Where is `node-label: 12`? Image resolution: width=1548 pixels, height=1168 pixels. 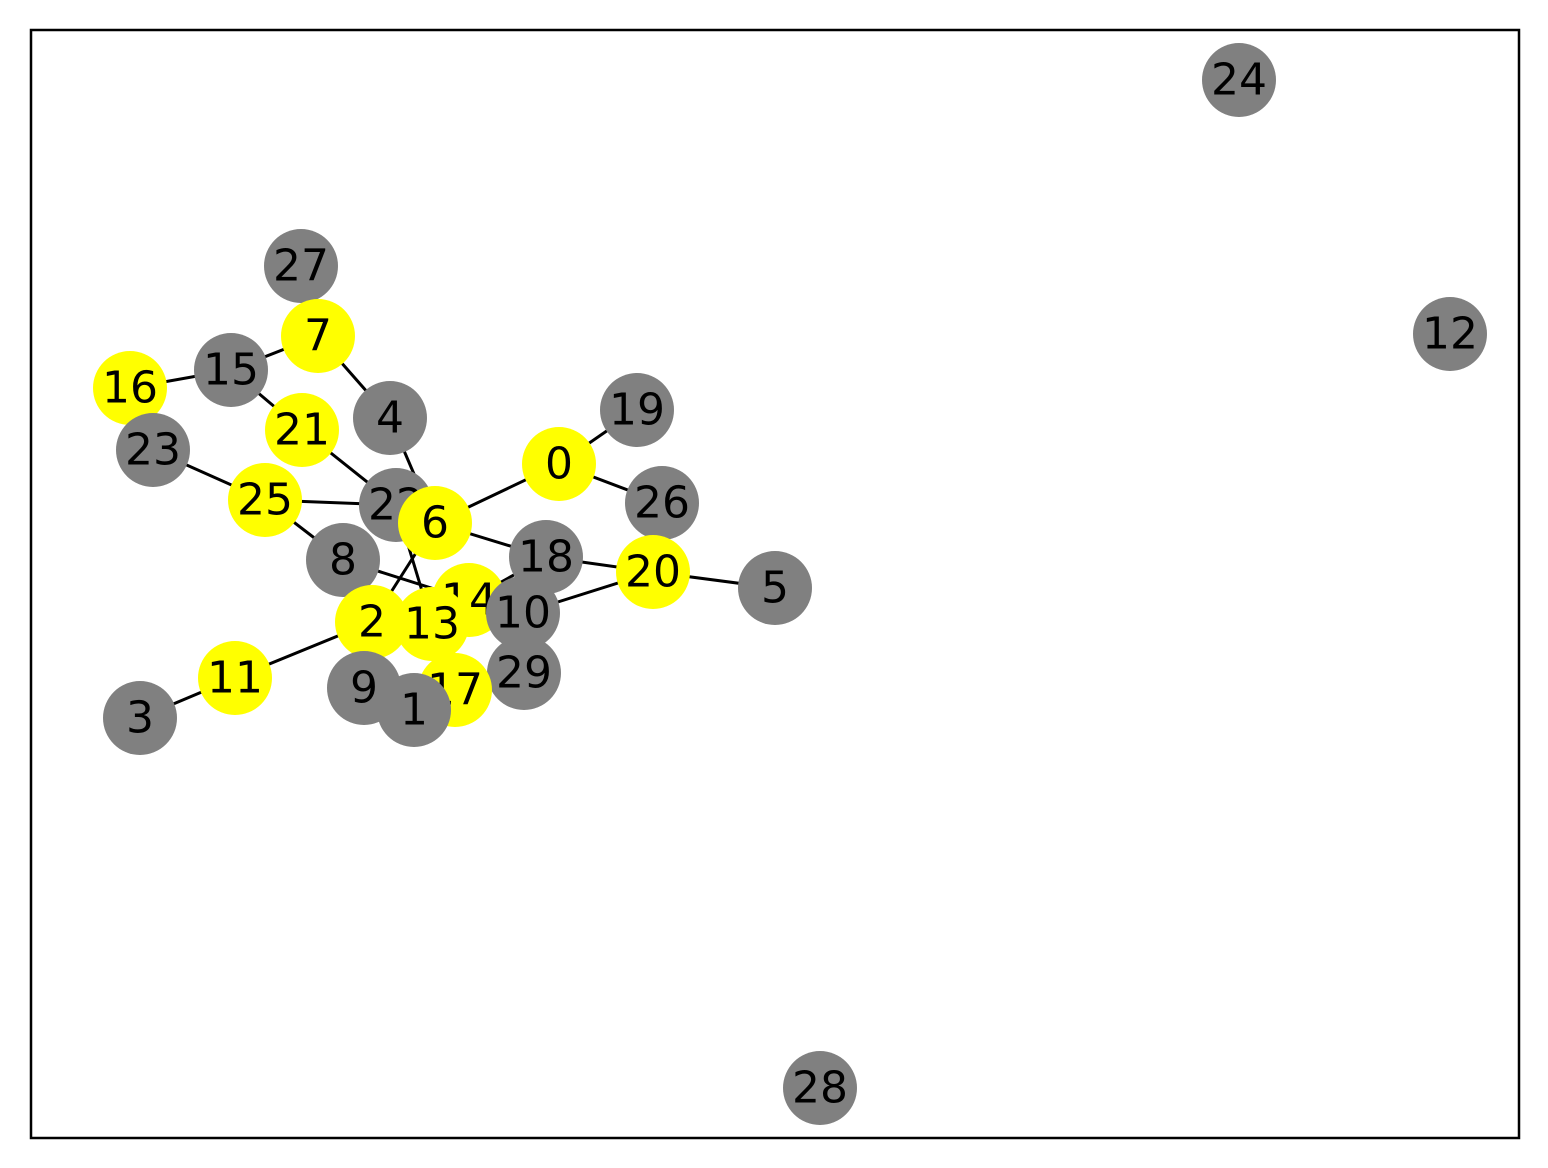
node-label: 12 is located at coordinates (1450, 334).